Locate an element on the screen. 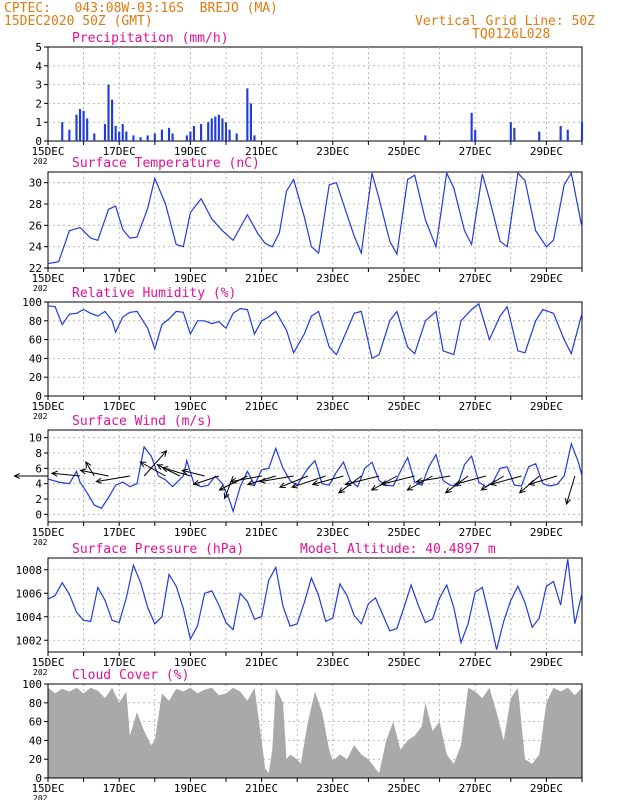  pressure-xtick-label: 19DEC is located at coordinates (190, 662).